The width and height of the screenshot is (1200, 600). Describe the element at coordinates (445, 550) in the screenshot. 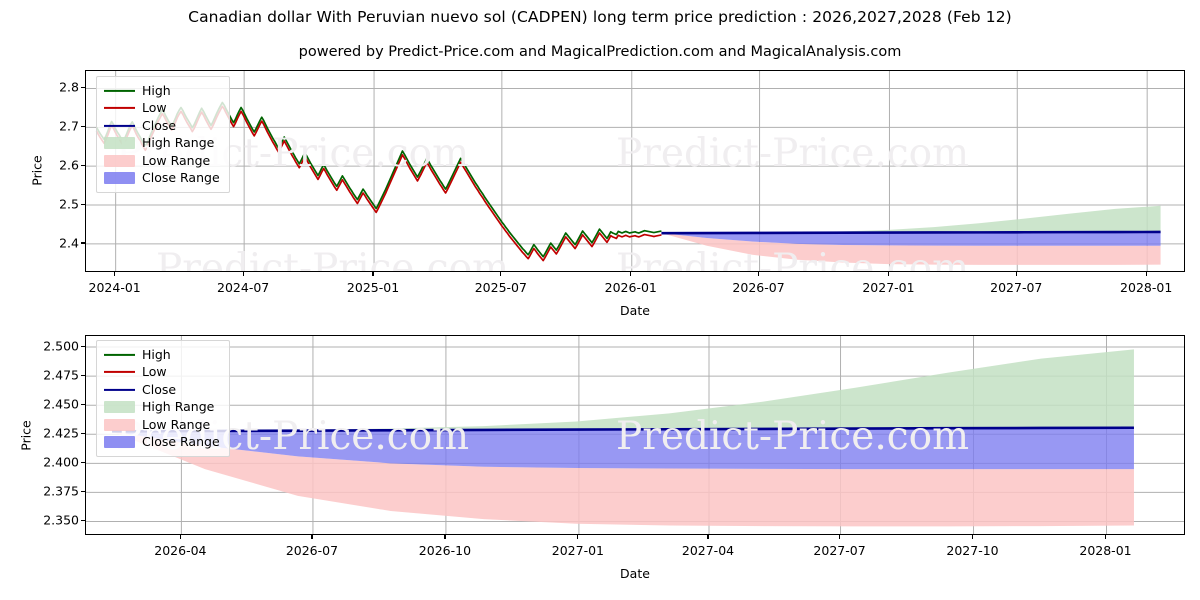

I see `x-axis-tick-label: 2026-10` at that location.